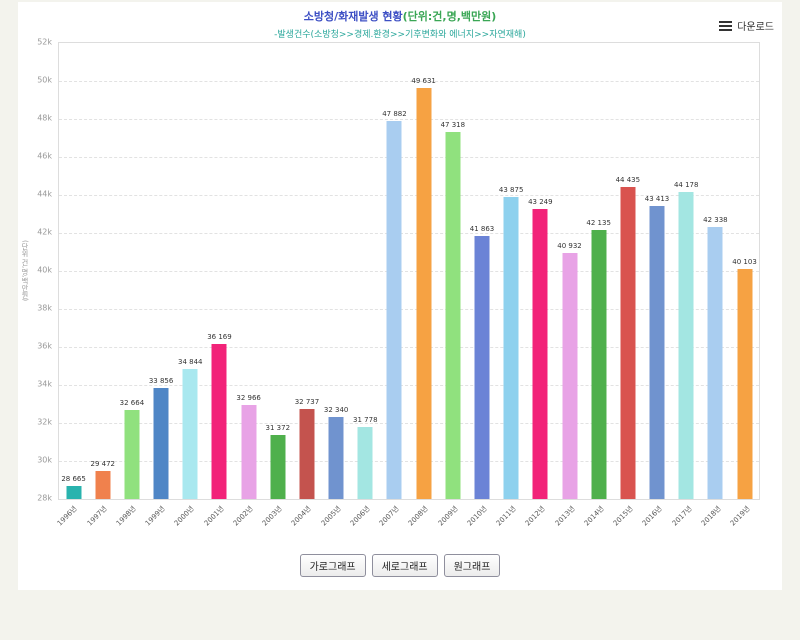 The image size is (800, 640). I want to click on bar-slot: 28 665, so click(73, 271).